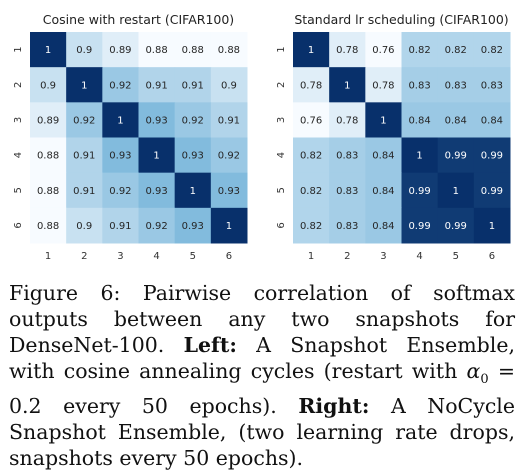 Image resolution: width=525 pixels, height=471 pixels. I want to click on x-tick-label: 6, so click(229, 256).